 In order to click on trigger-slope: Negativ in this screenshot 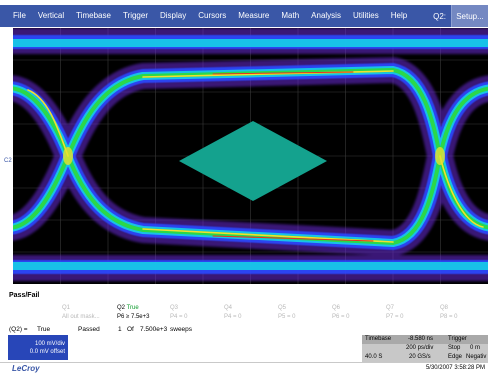, I will do `click(476, 357)`.